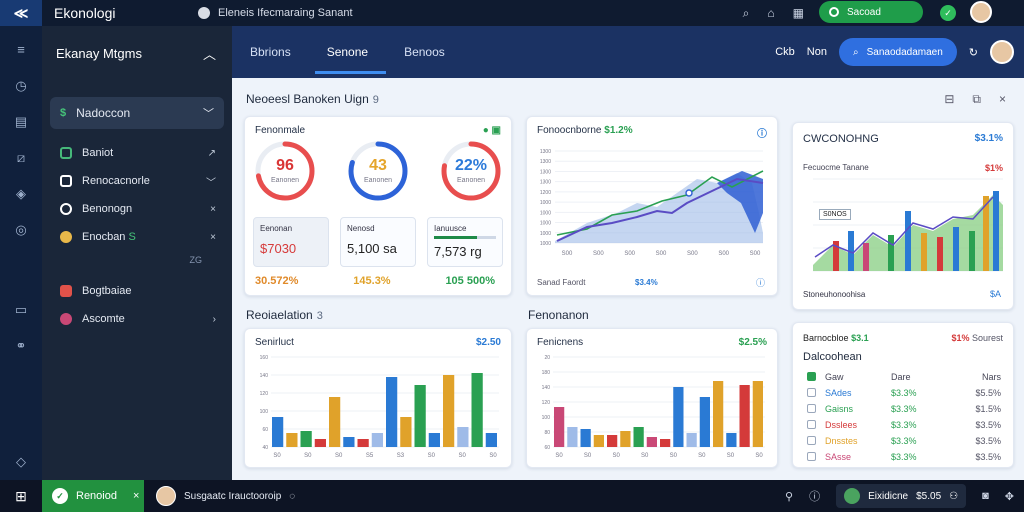 The height and width of the screenshot is (512, 1024). I want to click on sidebar-item-3: Enocban S ×, so click(138, 237).